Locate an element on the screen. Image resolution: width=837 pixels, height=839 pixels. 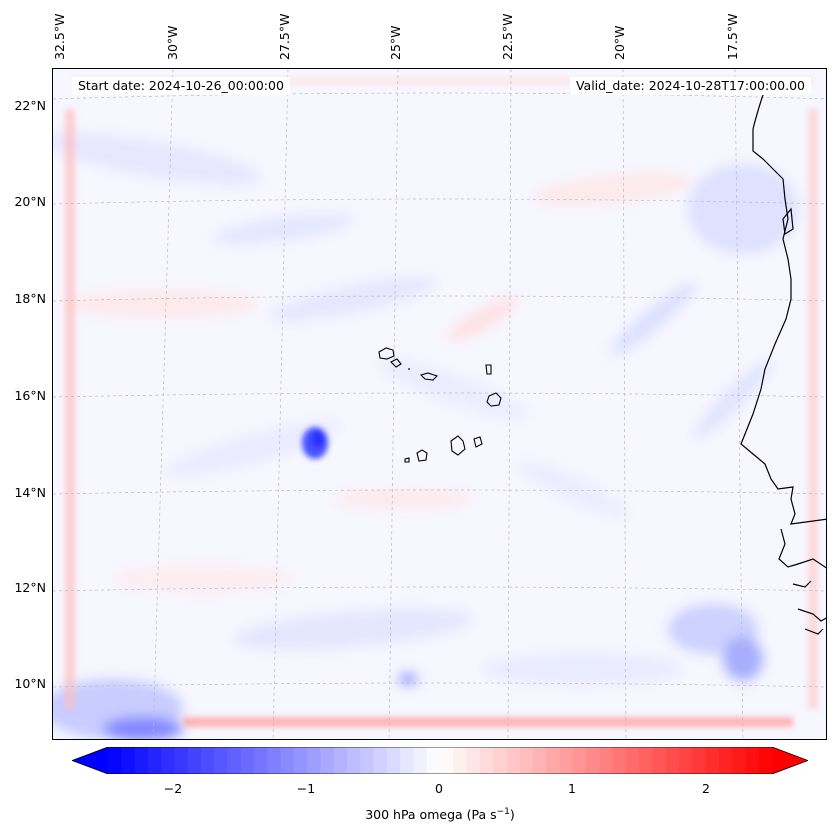
colorbar-label-exponent: −1 is located at coordinates (503, 812).